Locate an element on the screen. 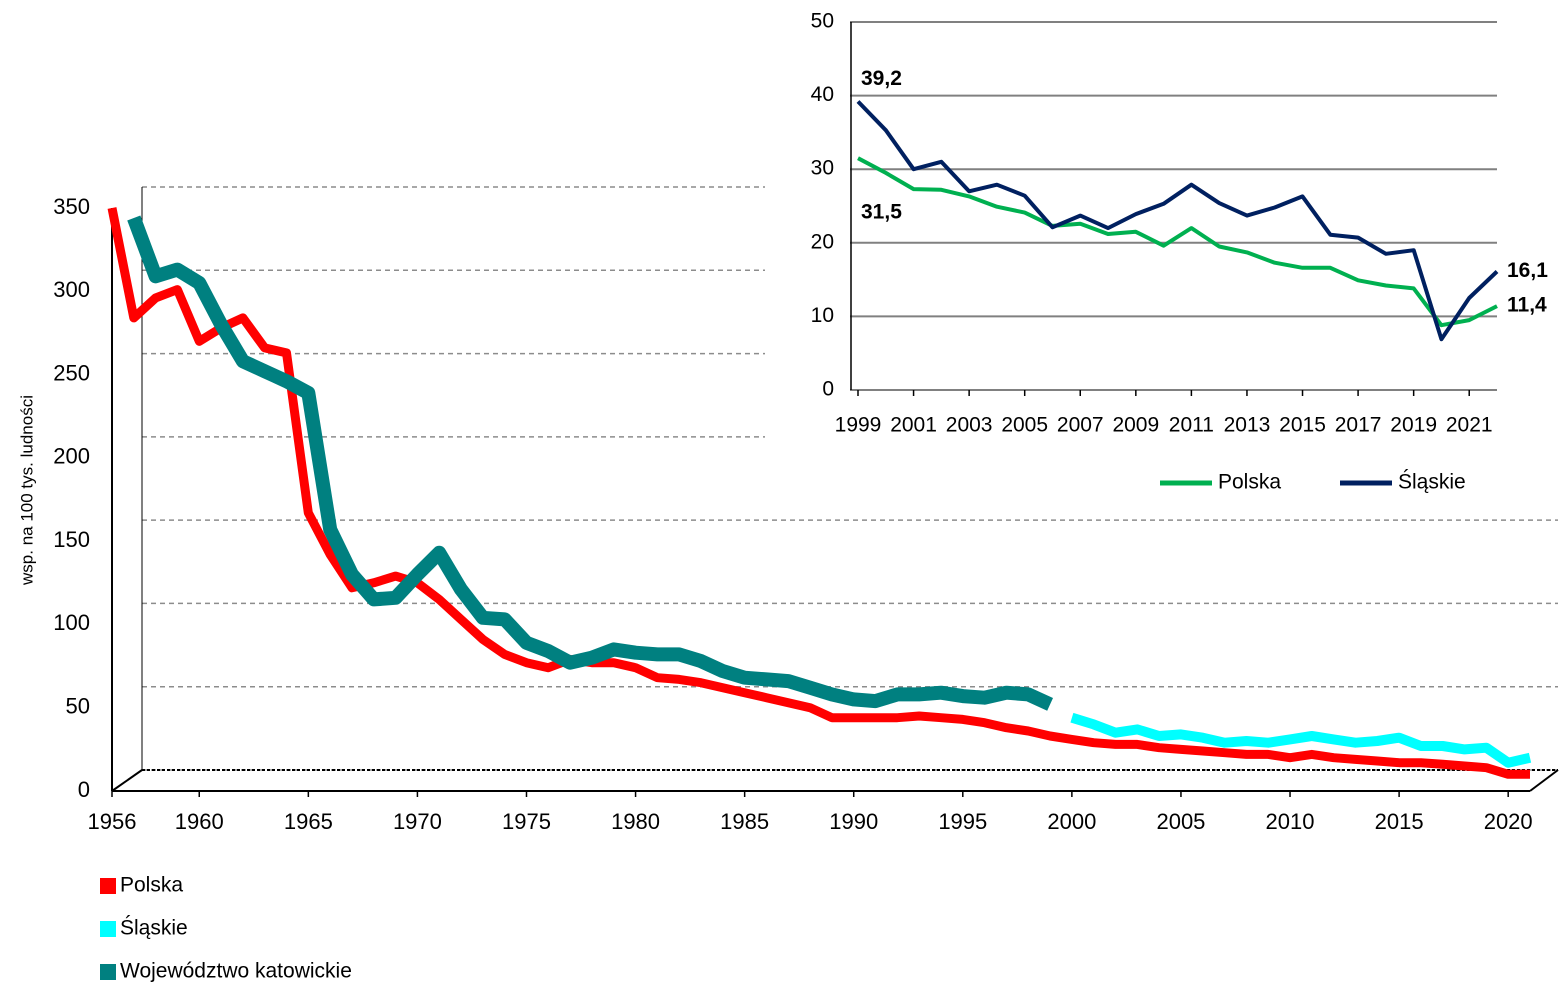  x-tick-label: 2009 is located at coordinates (1135, 425).